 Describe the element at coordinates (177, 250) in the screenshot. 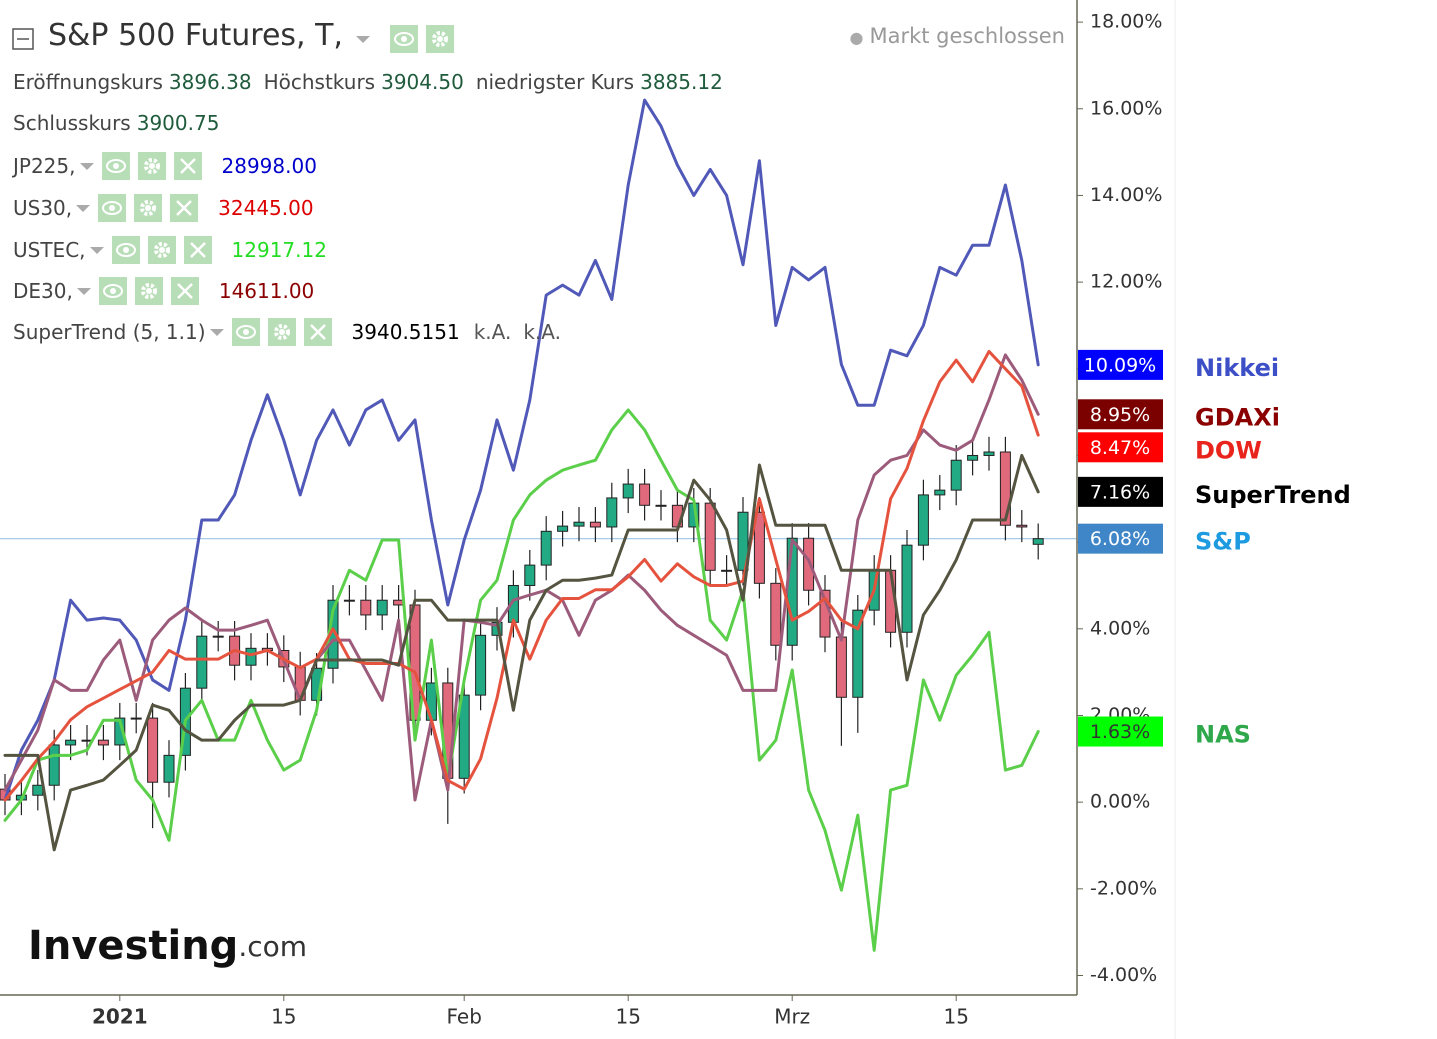

I see `indicator-row: USTEC, 12917.12` at that location.